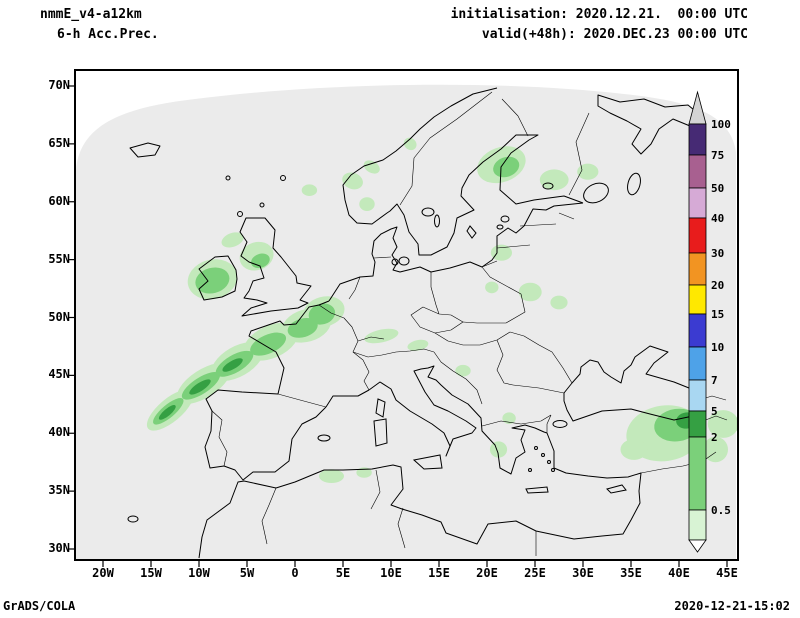  Describe the element at coordinates (103, 573) in the screenshot. I see `lon-tick-label: 20W` at that location.